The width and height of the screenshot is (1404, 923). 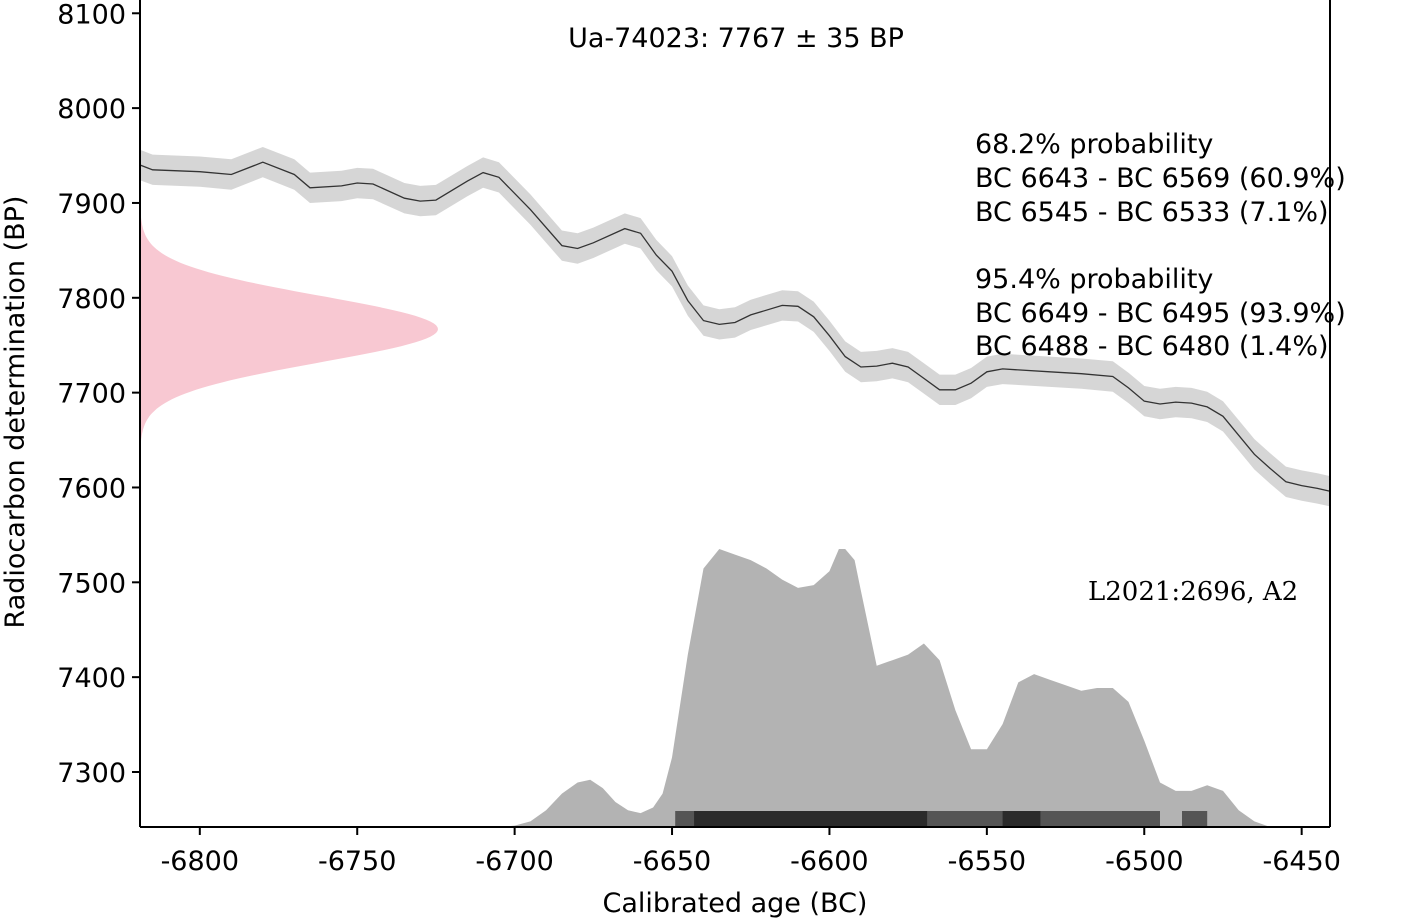 I want to click on x-tick-label: -6450, so click(x=1301, y=861).